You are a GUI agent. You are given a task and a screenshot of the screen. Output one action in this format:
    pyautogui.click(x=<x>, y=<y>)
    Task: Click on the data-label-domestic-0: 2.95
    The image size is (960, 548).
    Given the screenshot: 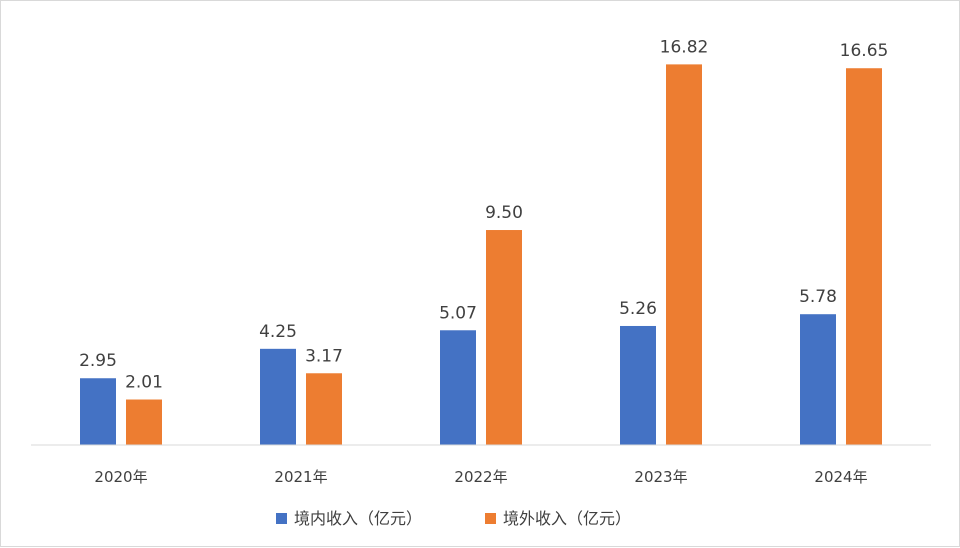 What is the action you would take?
    pyautogui.click(x=98, y=361)
    